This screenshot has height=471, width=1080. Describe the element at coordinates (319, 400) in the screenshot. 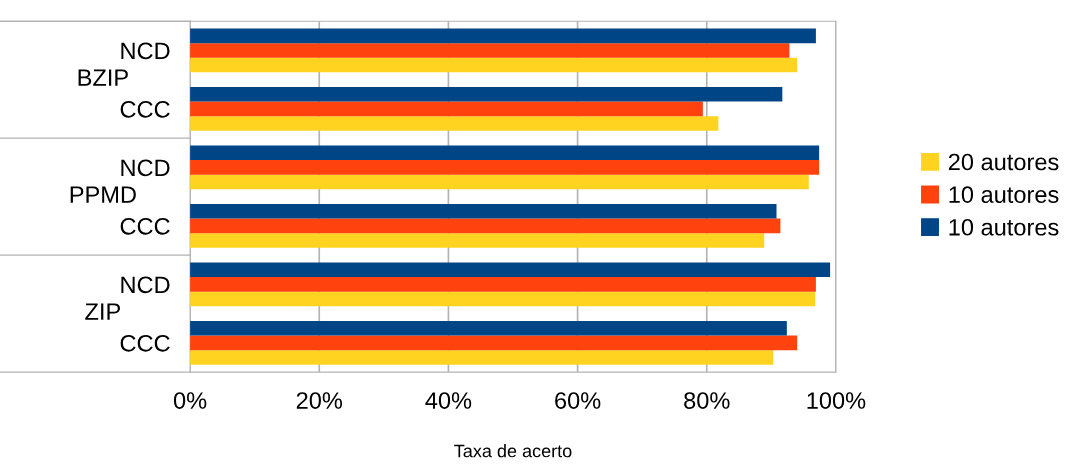

I see `x-tick-label: 20%` at that location.